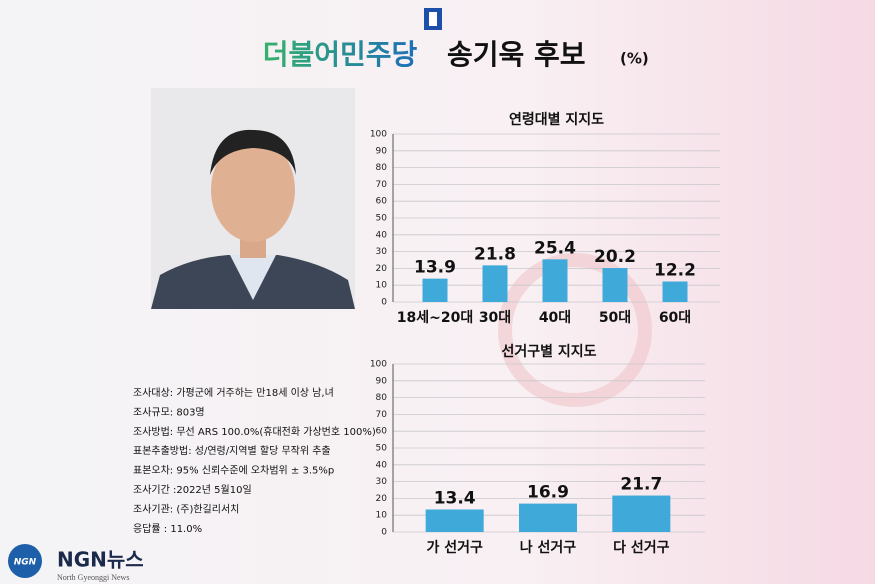  What do you see at coordinates (548, 351) in the screenshot?
I see `chart-title: 선거구별 지지도` at bounding box center [548, 351].